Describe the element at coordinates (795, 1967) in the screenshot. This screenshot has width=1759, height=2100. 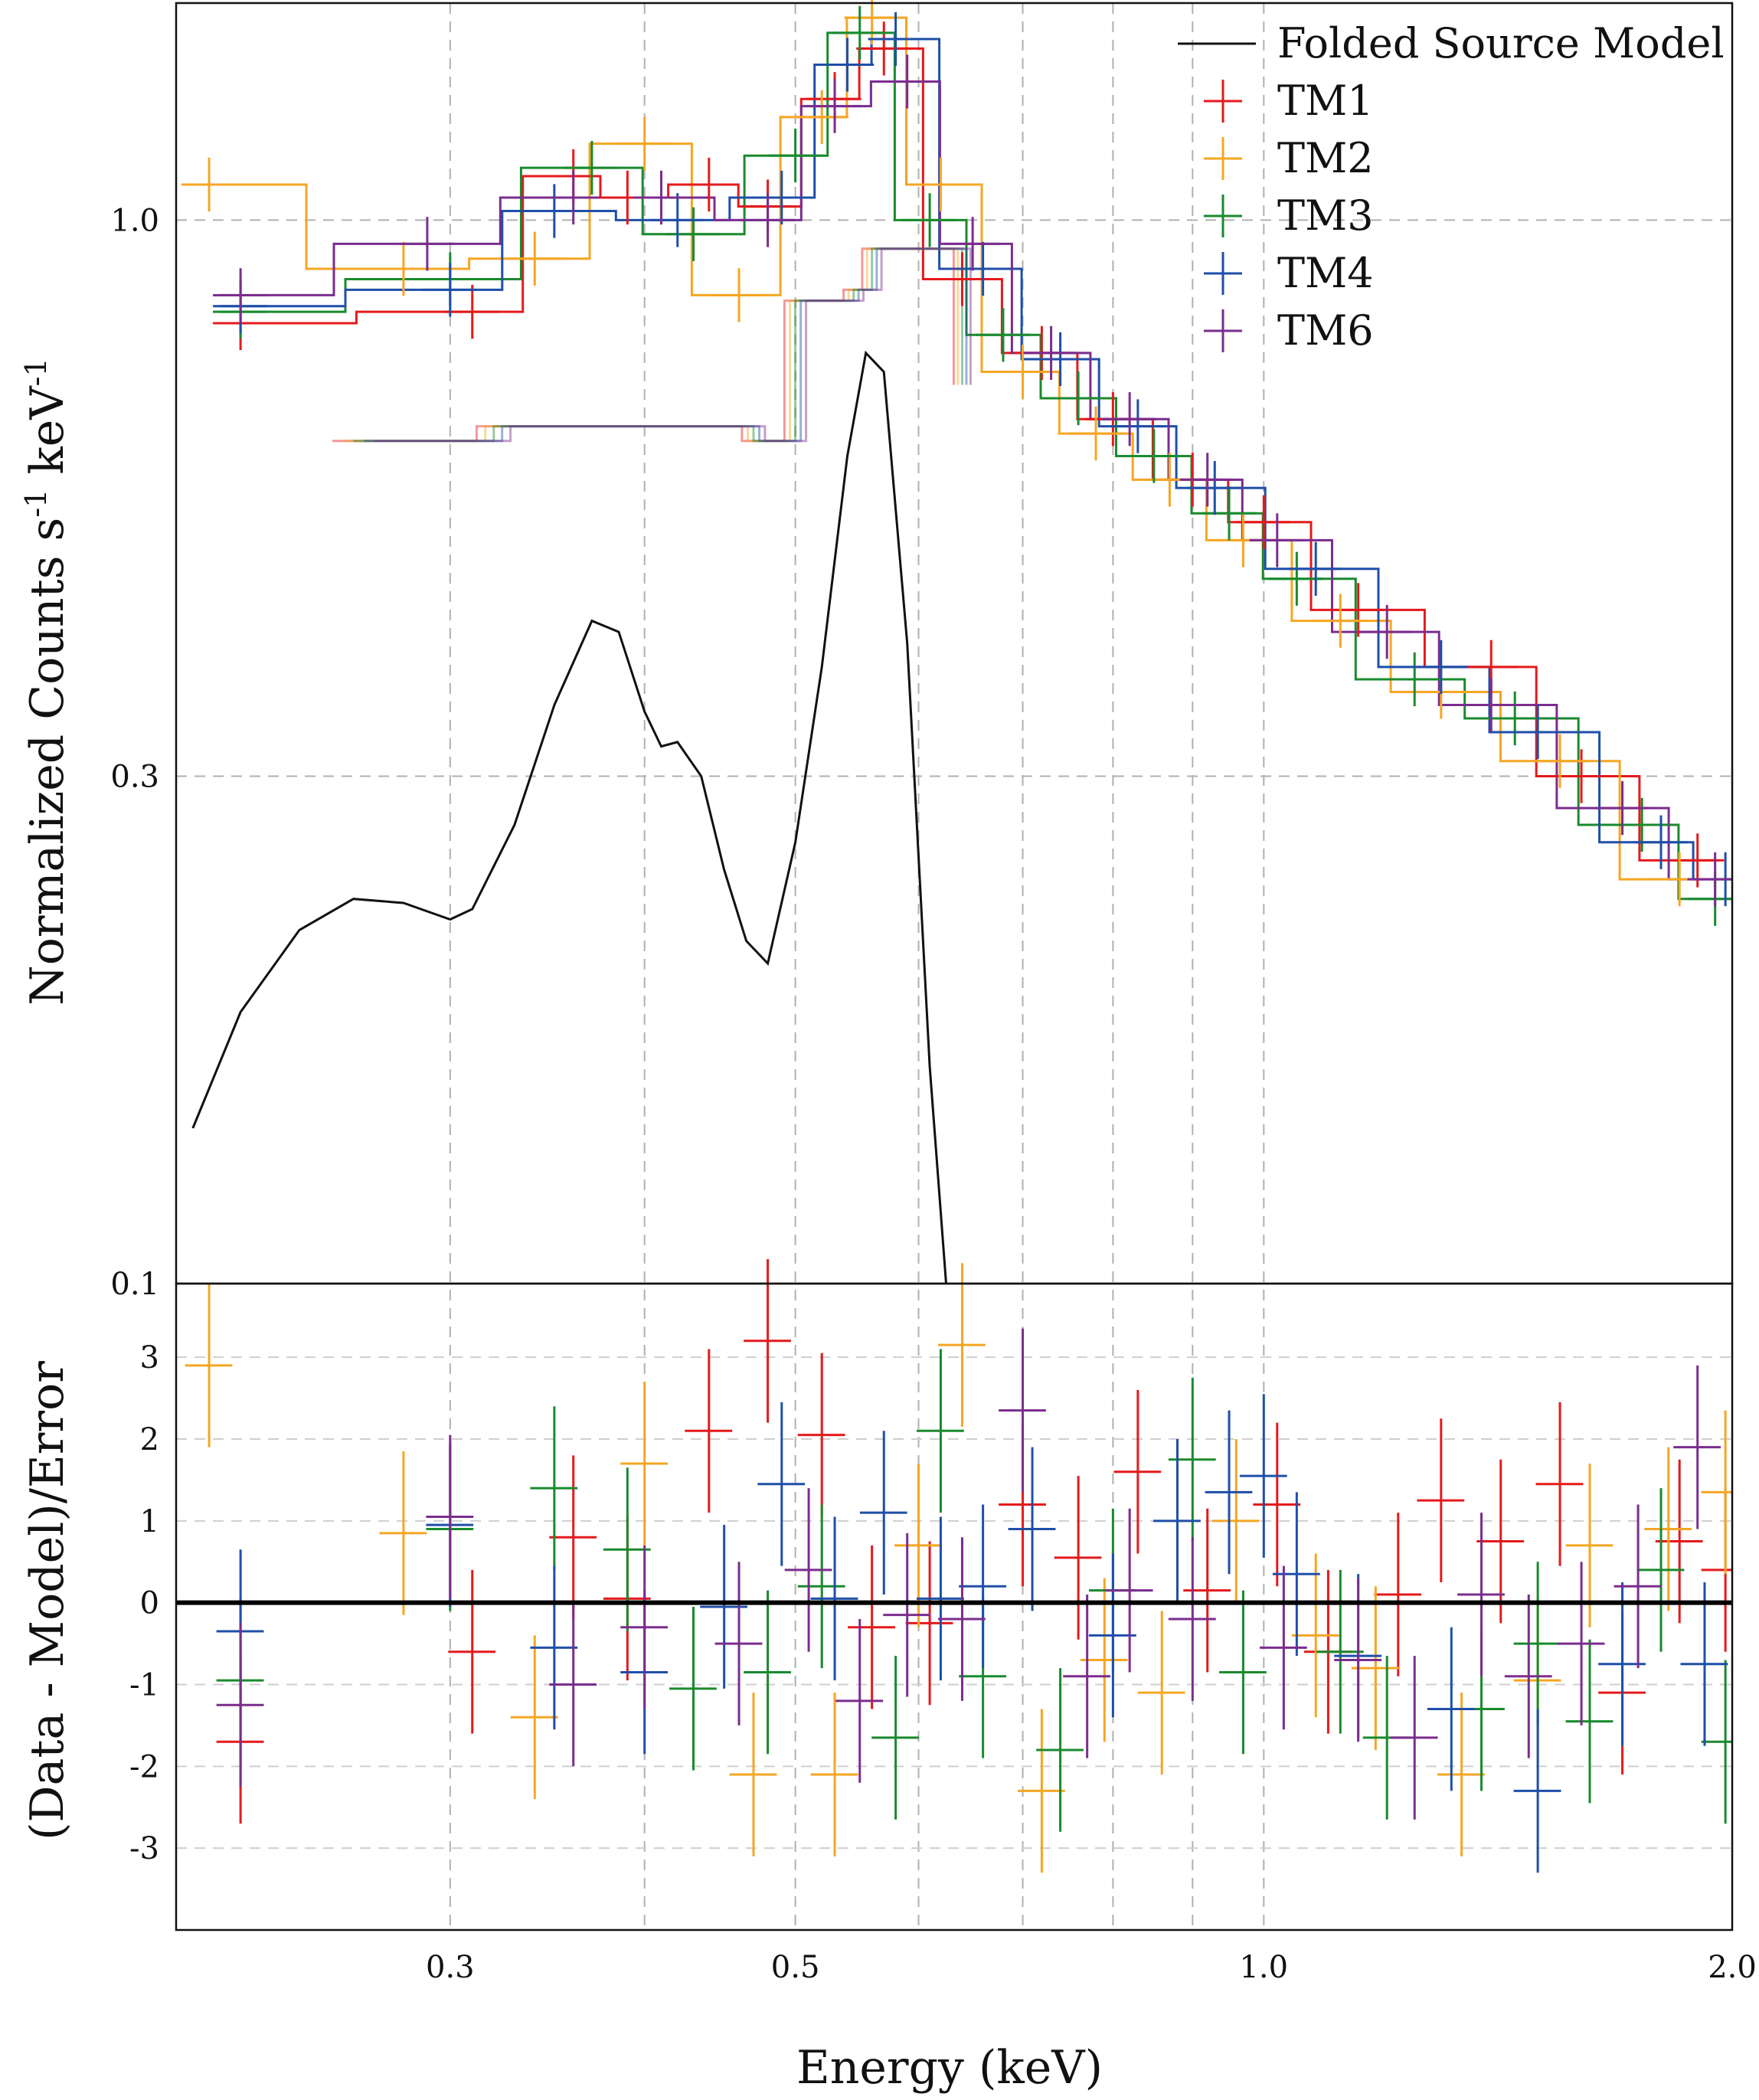
I see `x-tick-label: 0.5` at that location.